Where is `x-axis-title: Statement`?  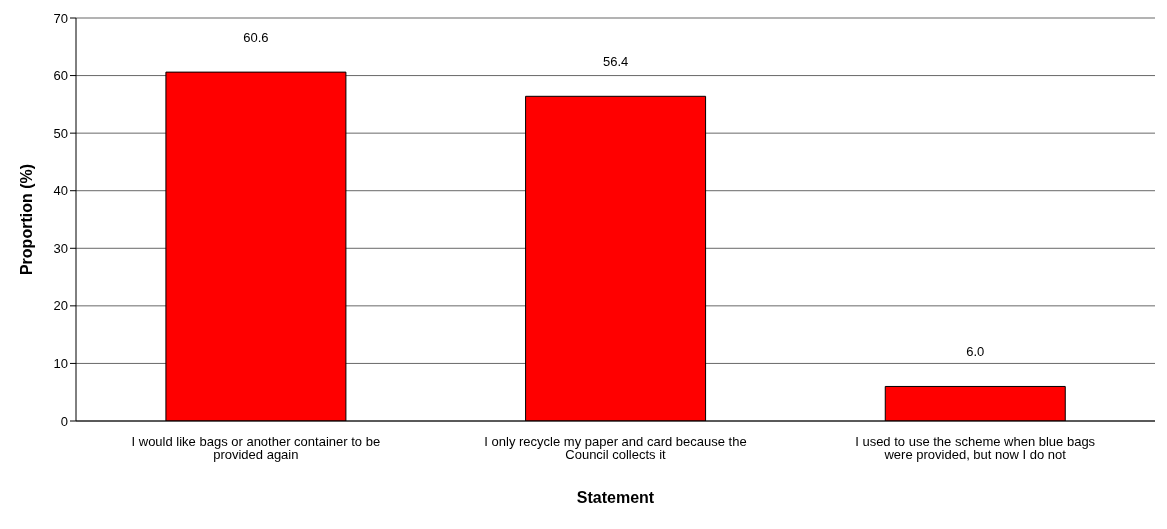 x-axis-title: Statement is located at coordinates (615, 497).